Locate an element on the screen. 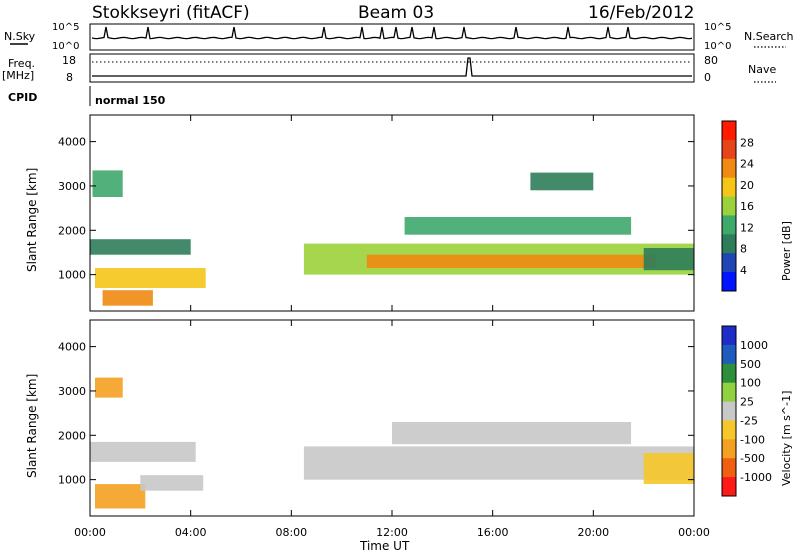 Image resolution: width=800 pixels, height=554 pixels. time-tick-label: 16:00 is located at coordinates (493, 532).